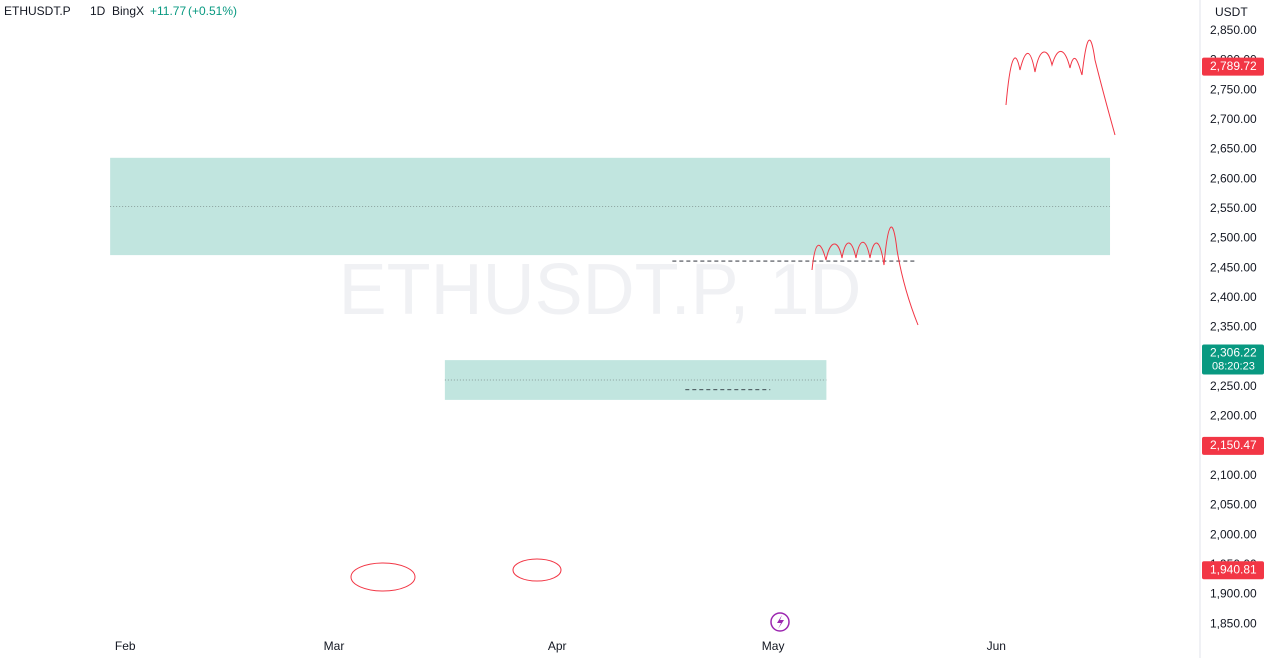  What do you see at coordinates (1233, 30) in the screenshot?
I see `y-tick-label: 2,850.00` at bounding box center [1233, 30].